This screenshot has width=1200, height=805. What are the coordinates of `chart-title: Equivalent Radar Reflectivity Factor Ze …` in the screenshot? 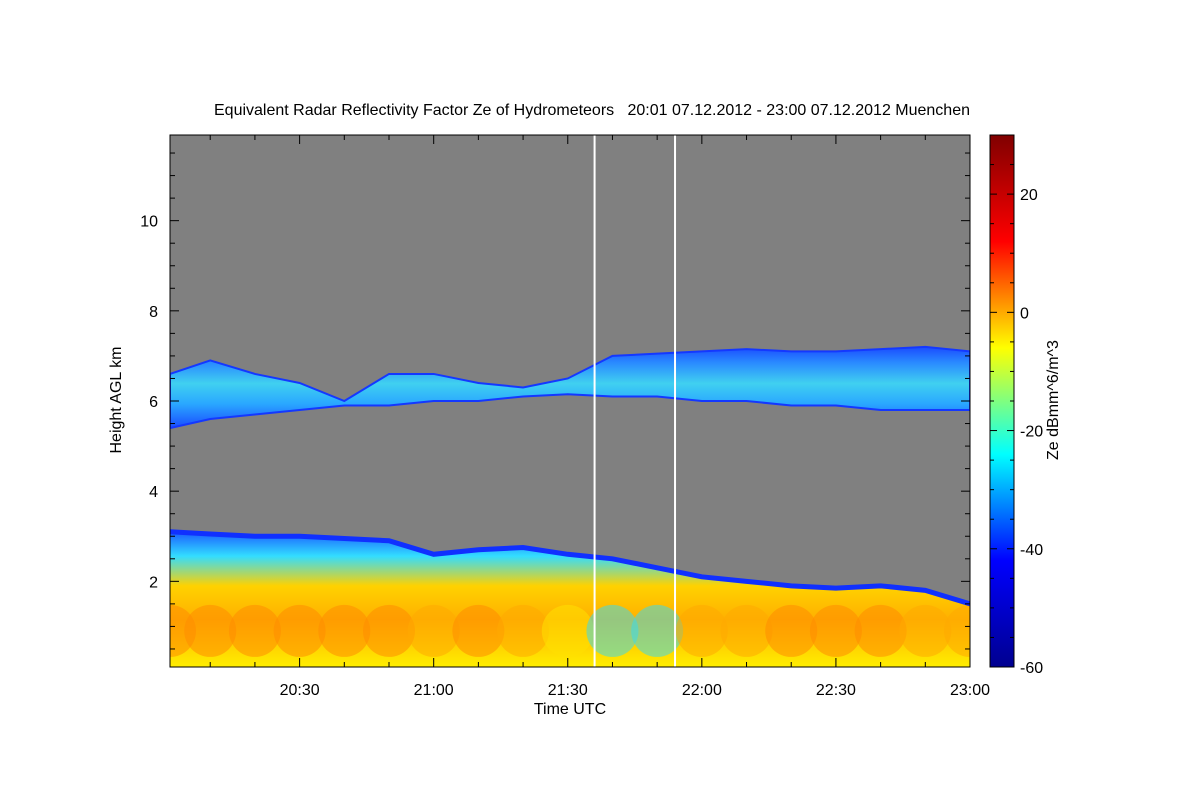 It's located at (592, 110).